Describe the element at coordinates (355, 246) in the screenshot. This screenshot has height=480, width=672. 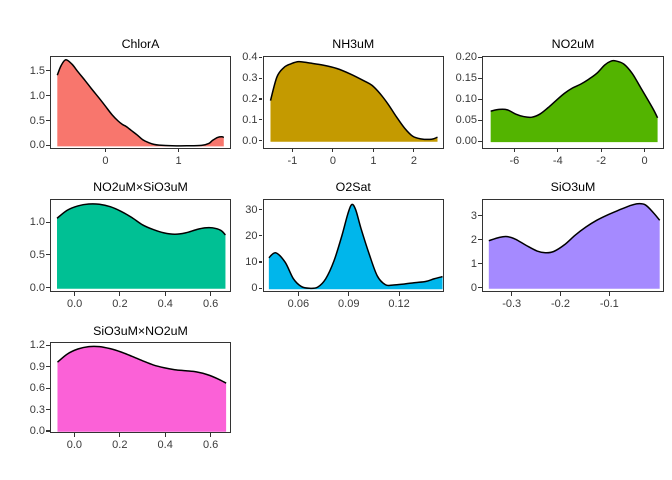
I see `density-curve-O2Sat` at that location.